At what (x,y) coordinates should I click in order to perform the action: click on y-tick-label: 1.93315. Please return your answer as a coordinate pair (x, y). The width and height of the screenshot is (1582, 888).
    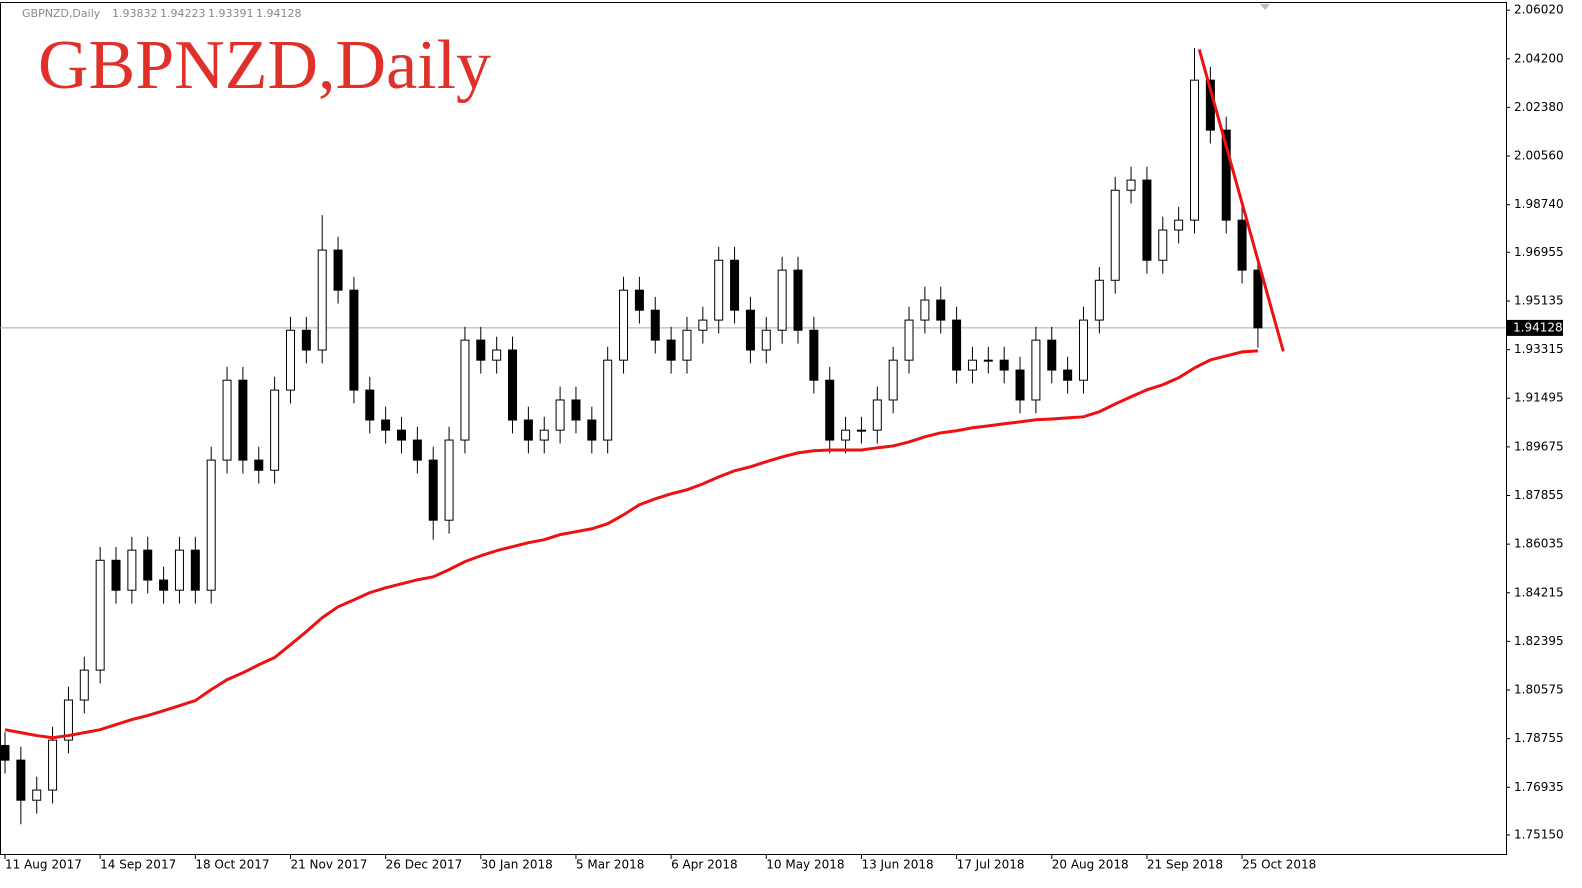
    Looking at the image, I should click on (1539, 349).